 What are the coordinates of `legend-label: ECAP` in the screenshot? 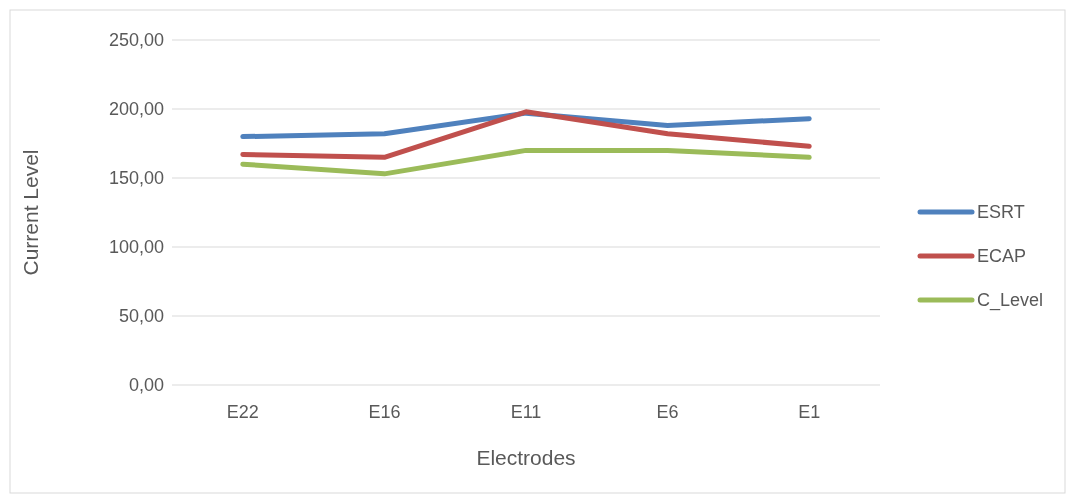 It's located at (1002, 256).